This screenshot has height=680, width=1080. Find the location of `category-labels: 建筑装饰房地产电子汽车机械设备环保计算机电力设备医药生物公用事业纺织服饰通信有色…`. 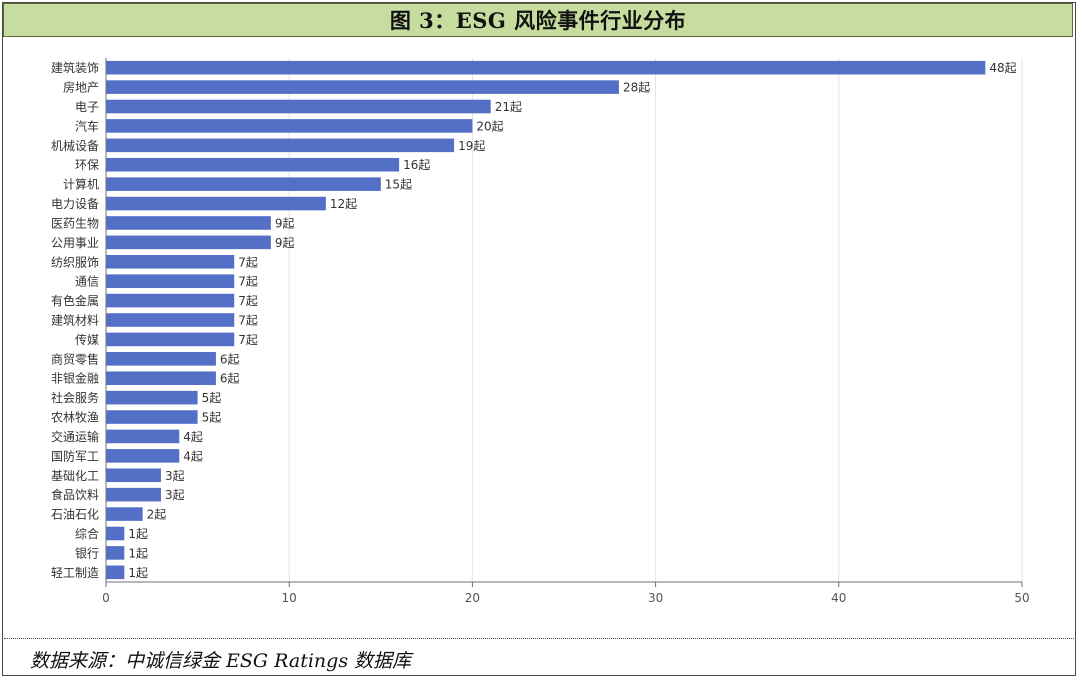

category-labels: 建筑装饰房地产电子汽车机械设备环保计算机电力设备医药生物公用事业纺织服饰通信有色… is located at coordinates (75, 320).